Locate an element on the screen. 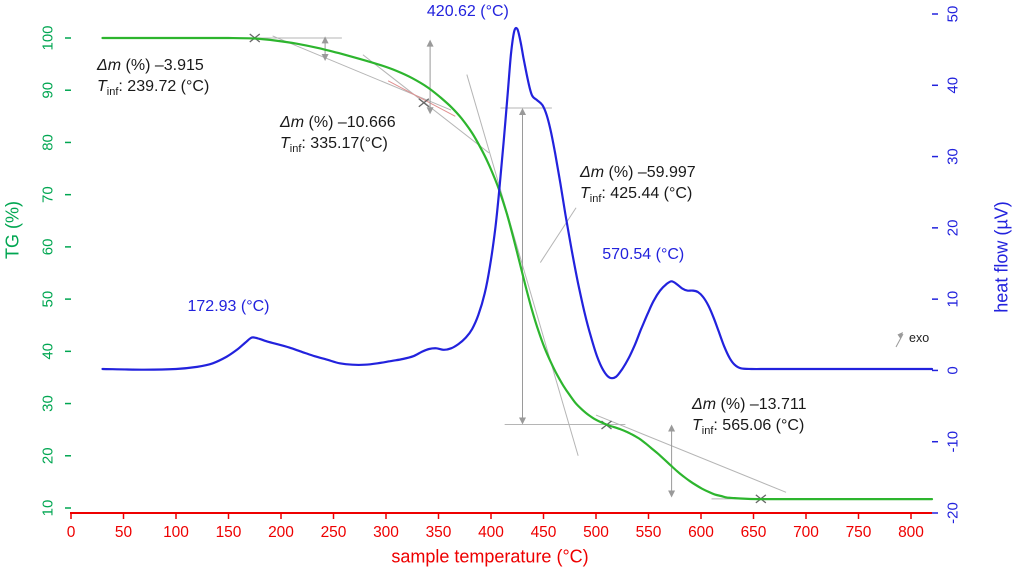  svg-text: 60 is located at coordinates (48, 247).